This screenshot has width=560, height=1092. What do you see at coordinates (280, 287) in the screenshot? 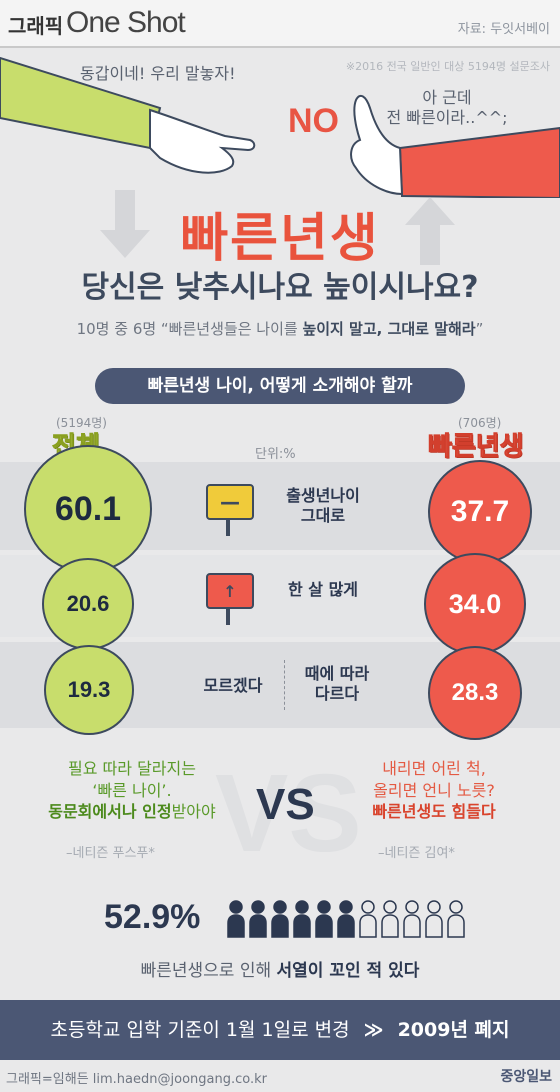
I see `page-subtitle: 당신은 낮추시나요 높이시나요?` at bounding box center [280, 287].